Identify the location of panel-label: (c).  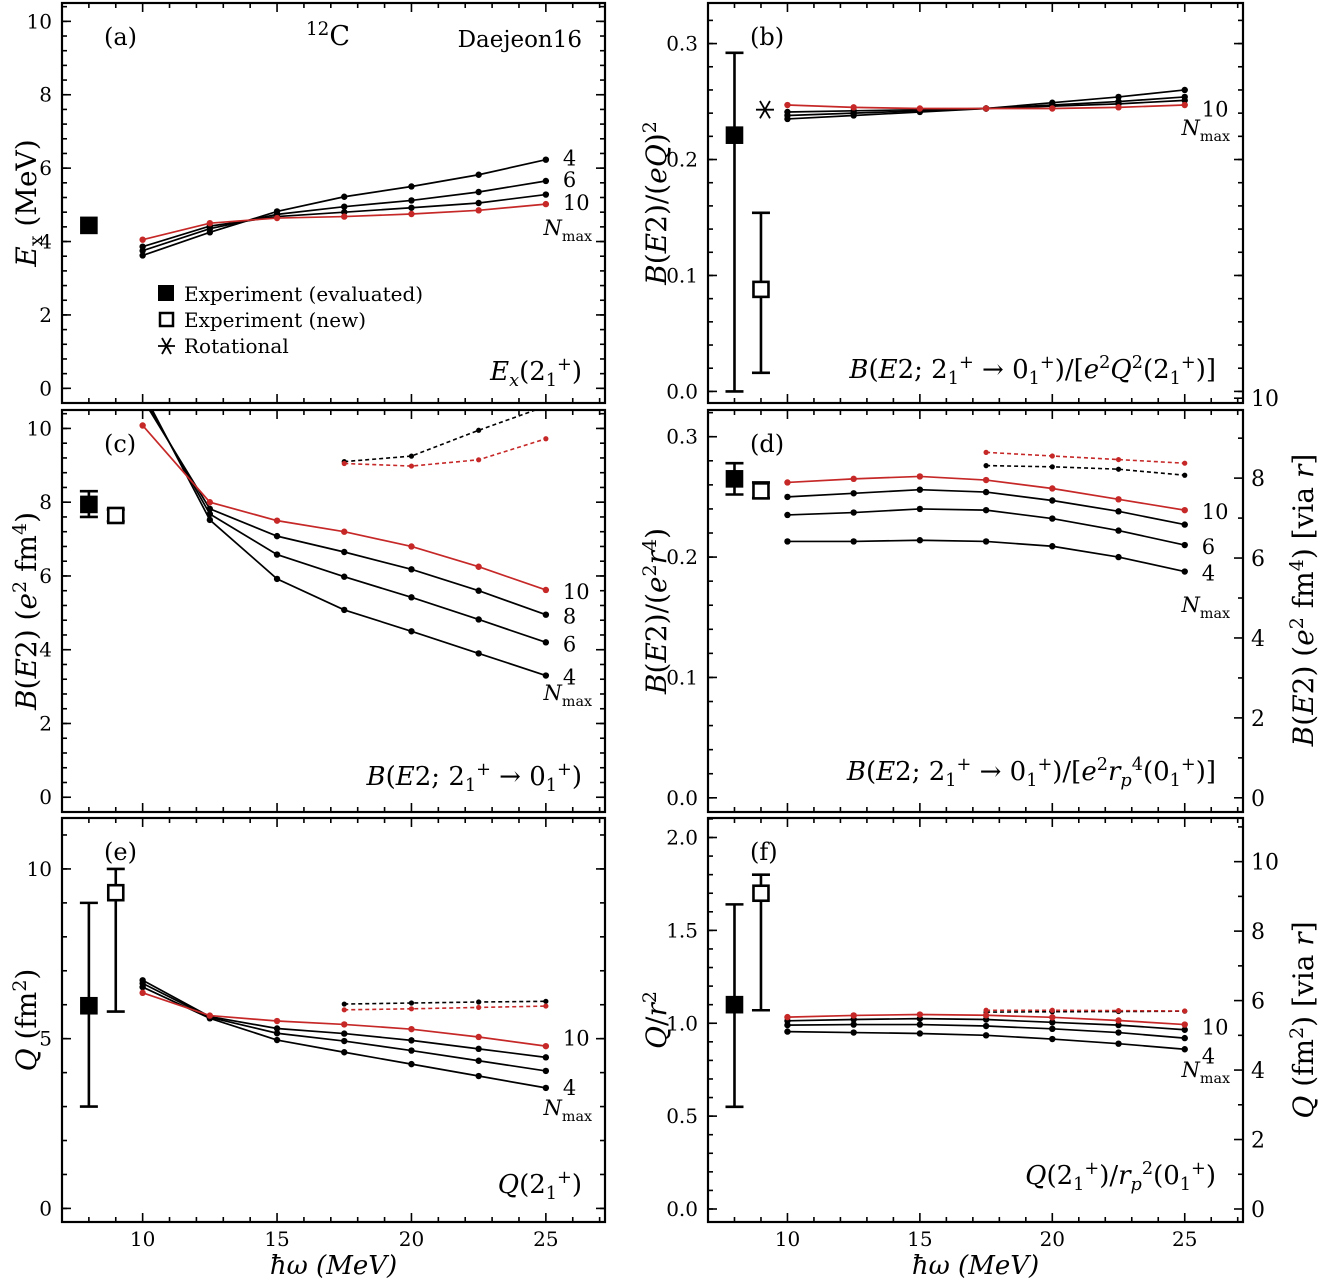
(120, 444).